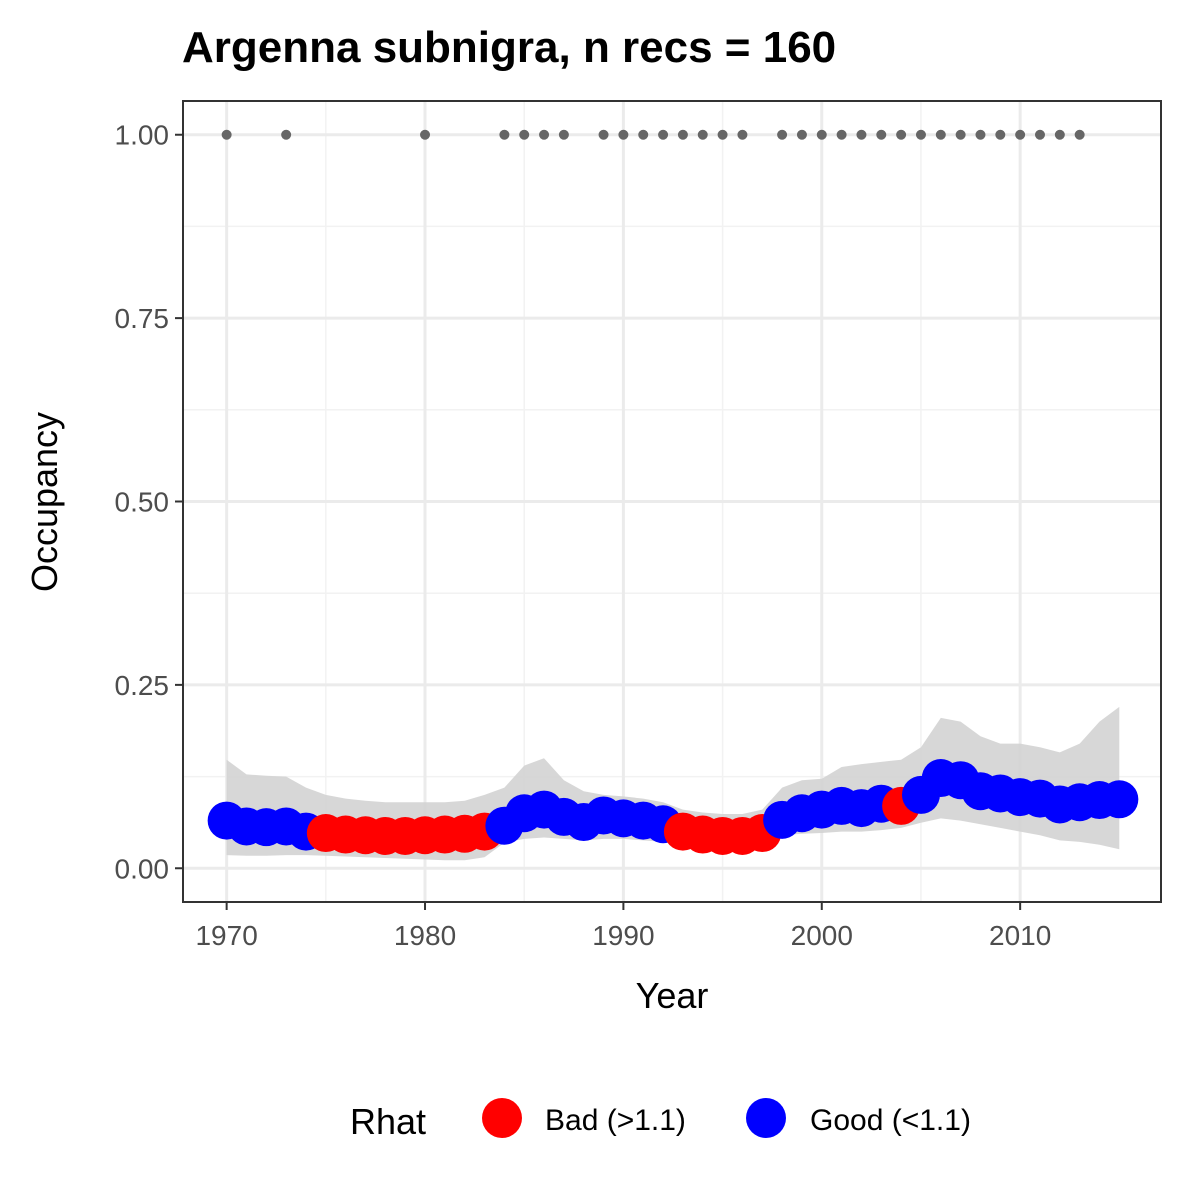 The width and height of the screenshot is (1200, 1200). Describe the element at coordinates (44, 502) in the screenshot. I see `y-axis-title: Occupancy` at that location.